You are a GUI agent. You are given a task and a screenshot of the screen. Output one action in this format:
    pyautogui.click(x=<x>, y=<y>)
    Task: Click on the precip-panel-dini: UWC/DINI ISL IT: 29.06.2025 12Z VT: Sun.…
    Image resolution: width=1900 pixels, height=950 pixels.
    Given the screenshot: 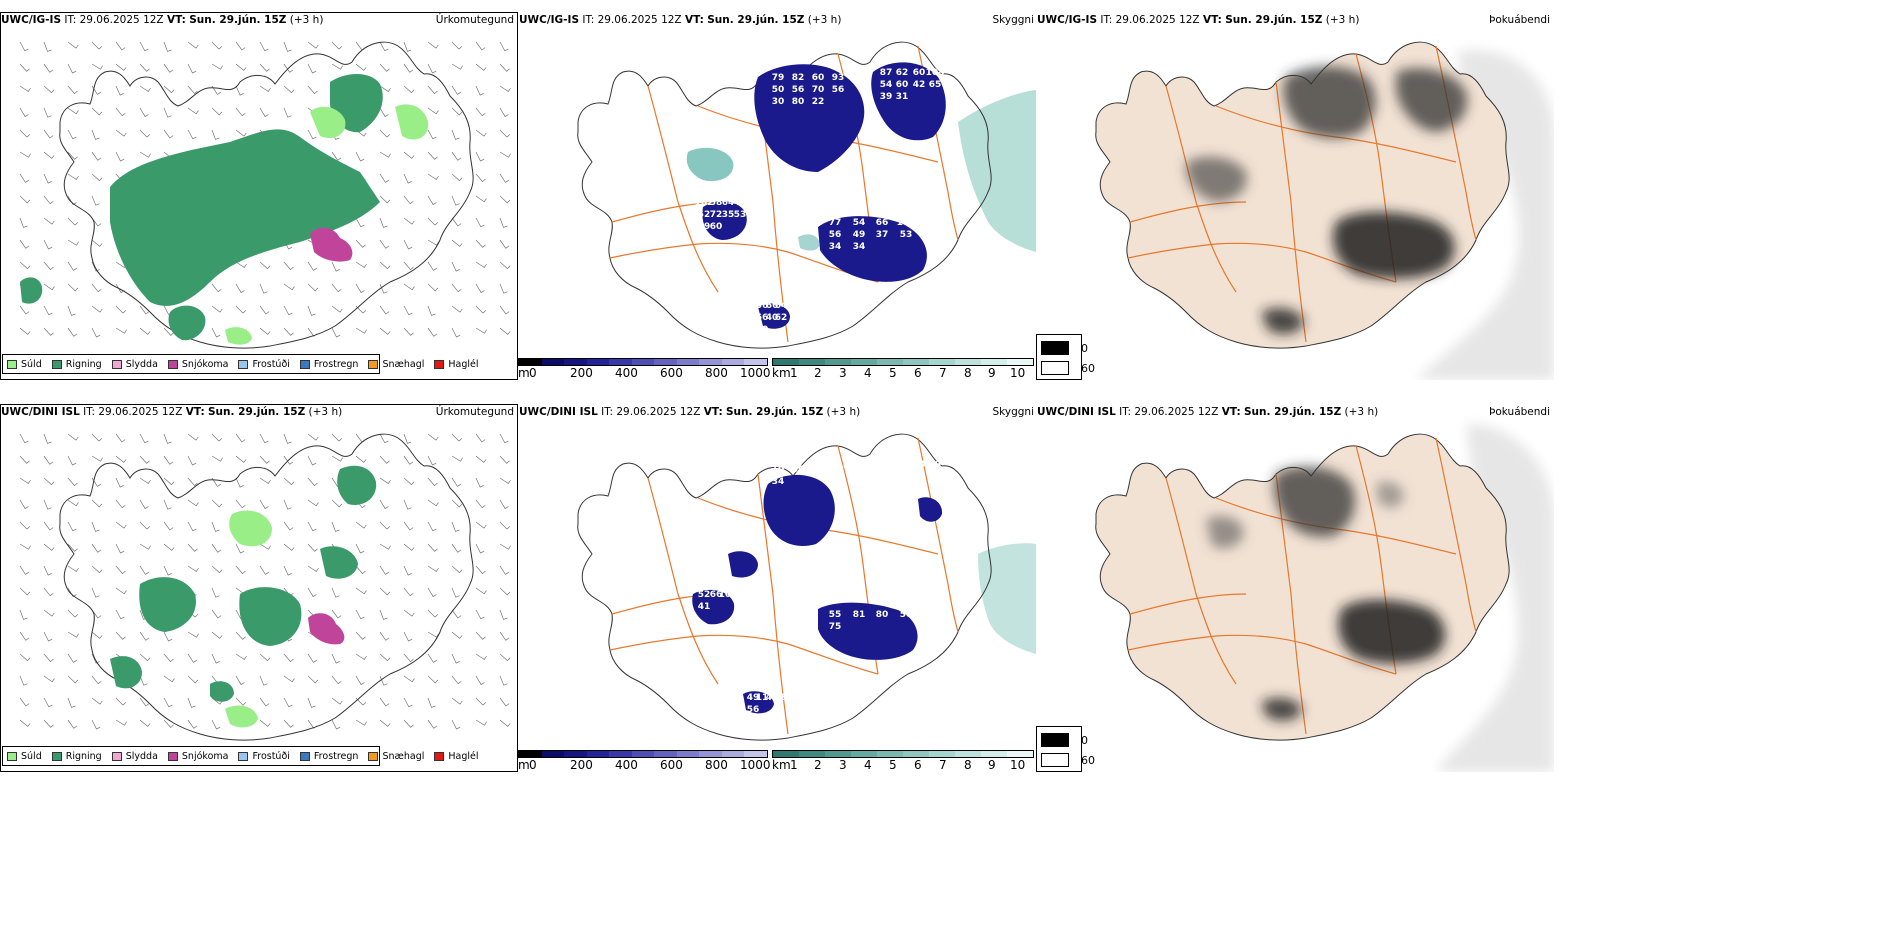 What is the action you would take?
    pyautogui.click(x=259, y=588)
    